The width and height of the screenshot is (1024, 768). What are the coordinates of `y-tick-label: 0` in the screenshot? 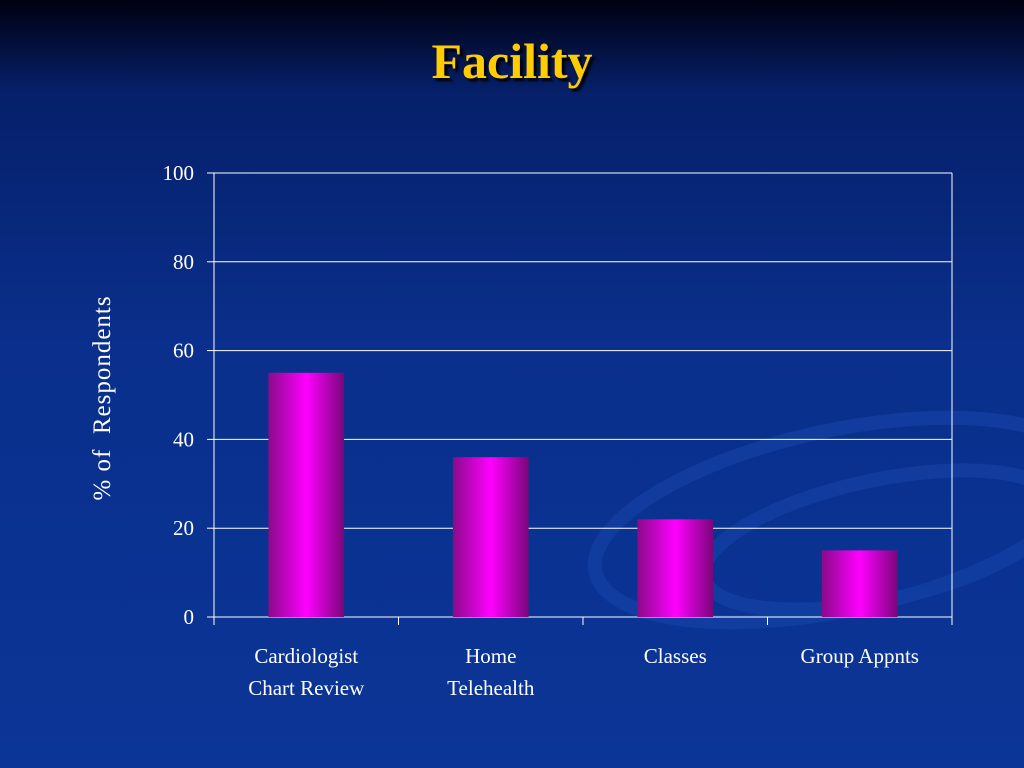 It's located at (189, 617).